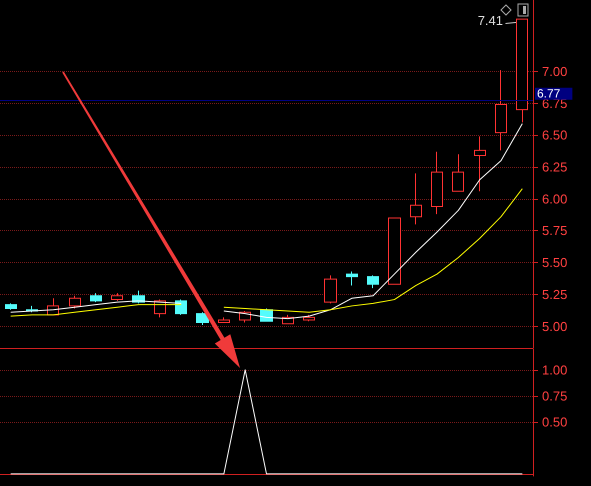  I want to click on annotation: 7.41, so click(491, 20).